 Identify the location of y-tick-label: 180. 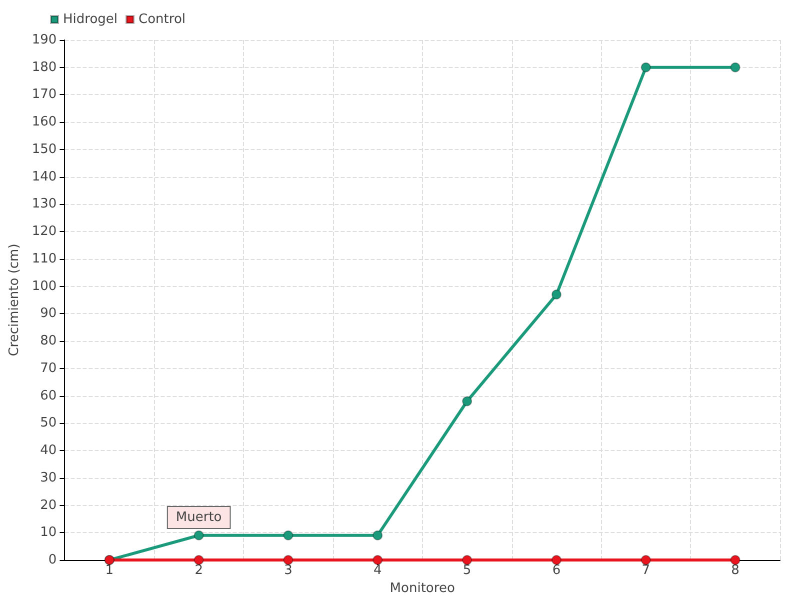
(44, 67).